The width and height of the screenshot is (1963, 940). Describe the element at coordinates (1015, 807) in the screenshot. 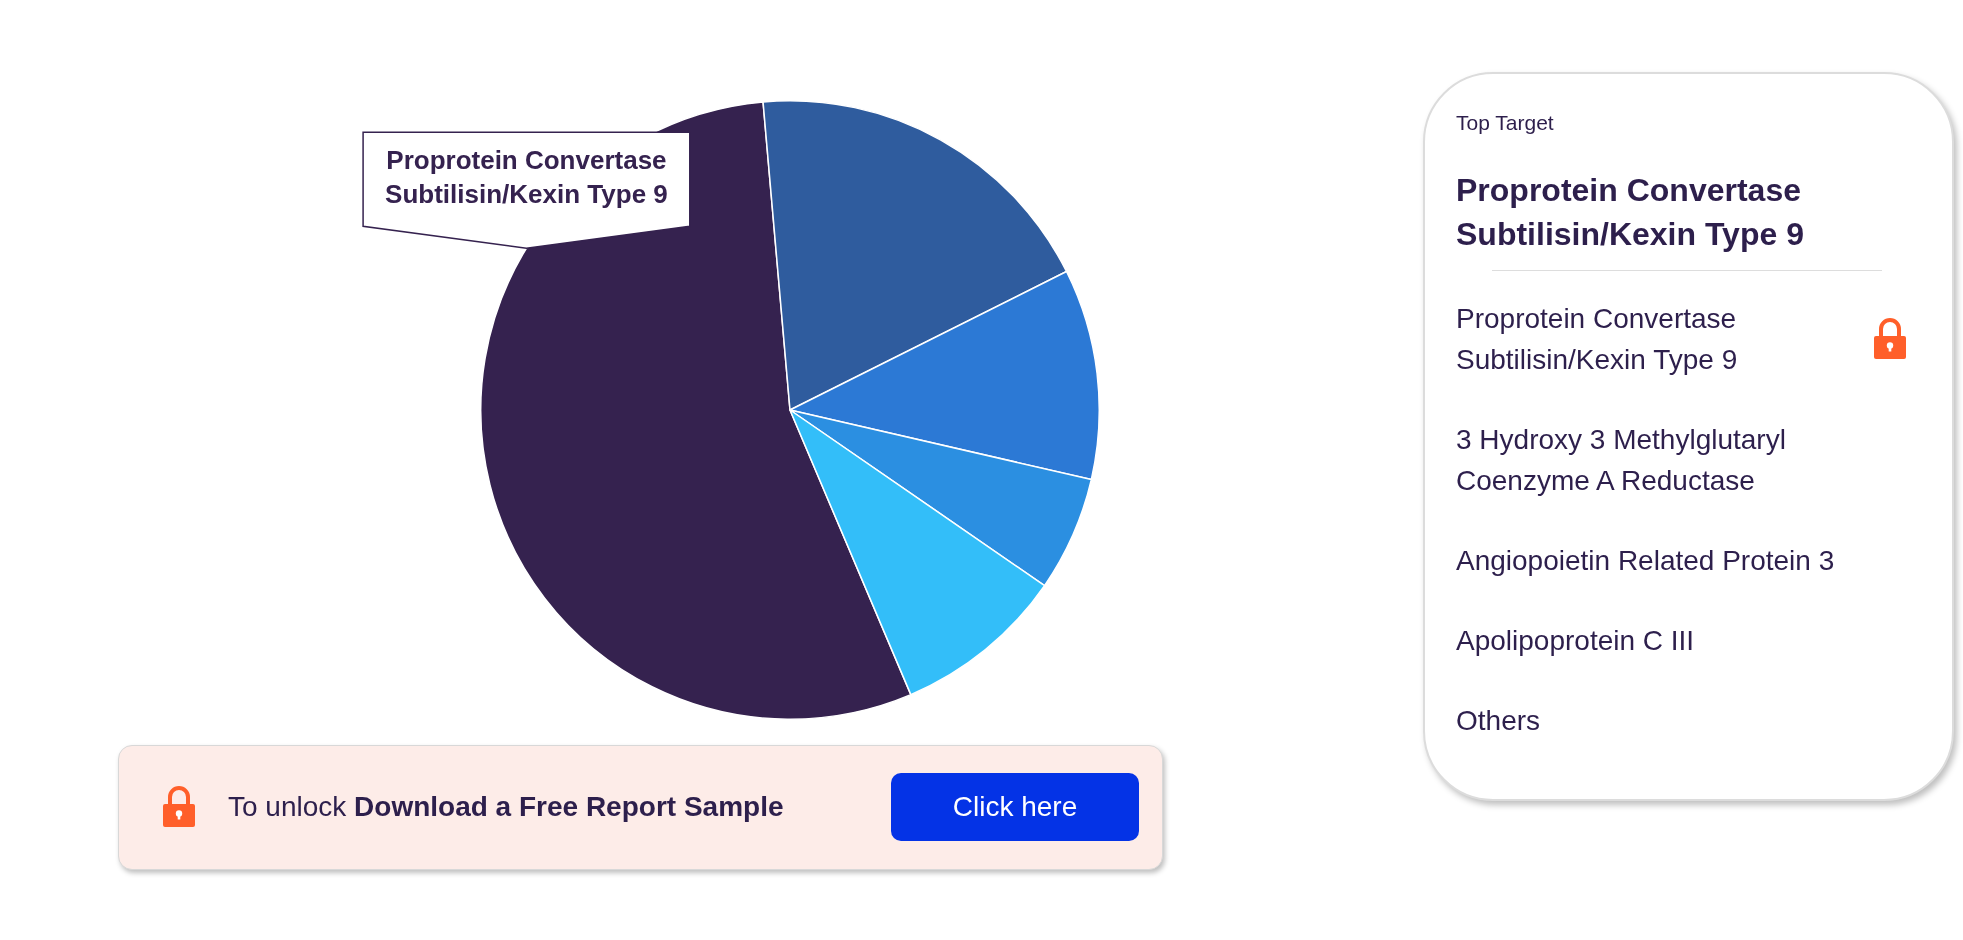

I see `button: Click here` at that location.